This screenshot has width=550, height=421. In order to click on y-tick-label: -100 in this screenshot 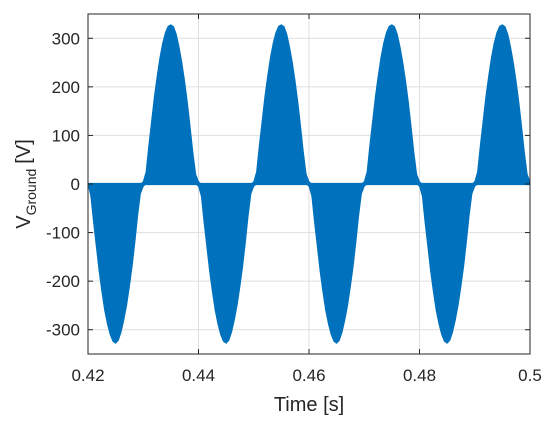, I will do `click(63, 233)`.